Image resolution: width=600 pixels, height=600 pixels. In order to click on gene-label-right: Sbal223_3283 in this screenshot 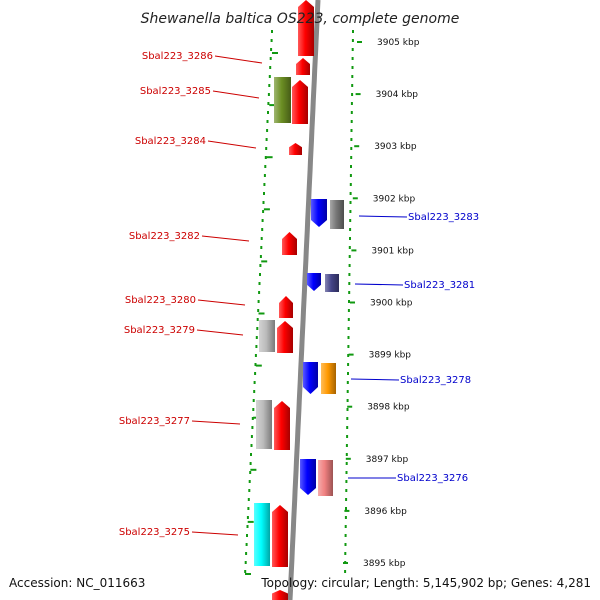, I will do `click(443, 217)`.